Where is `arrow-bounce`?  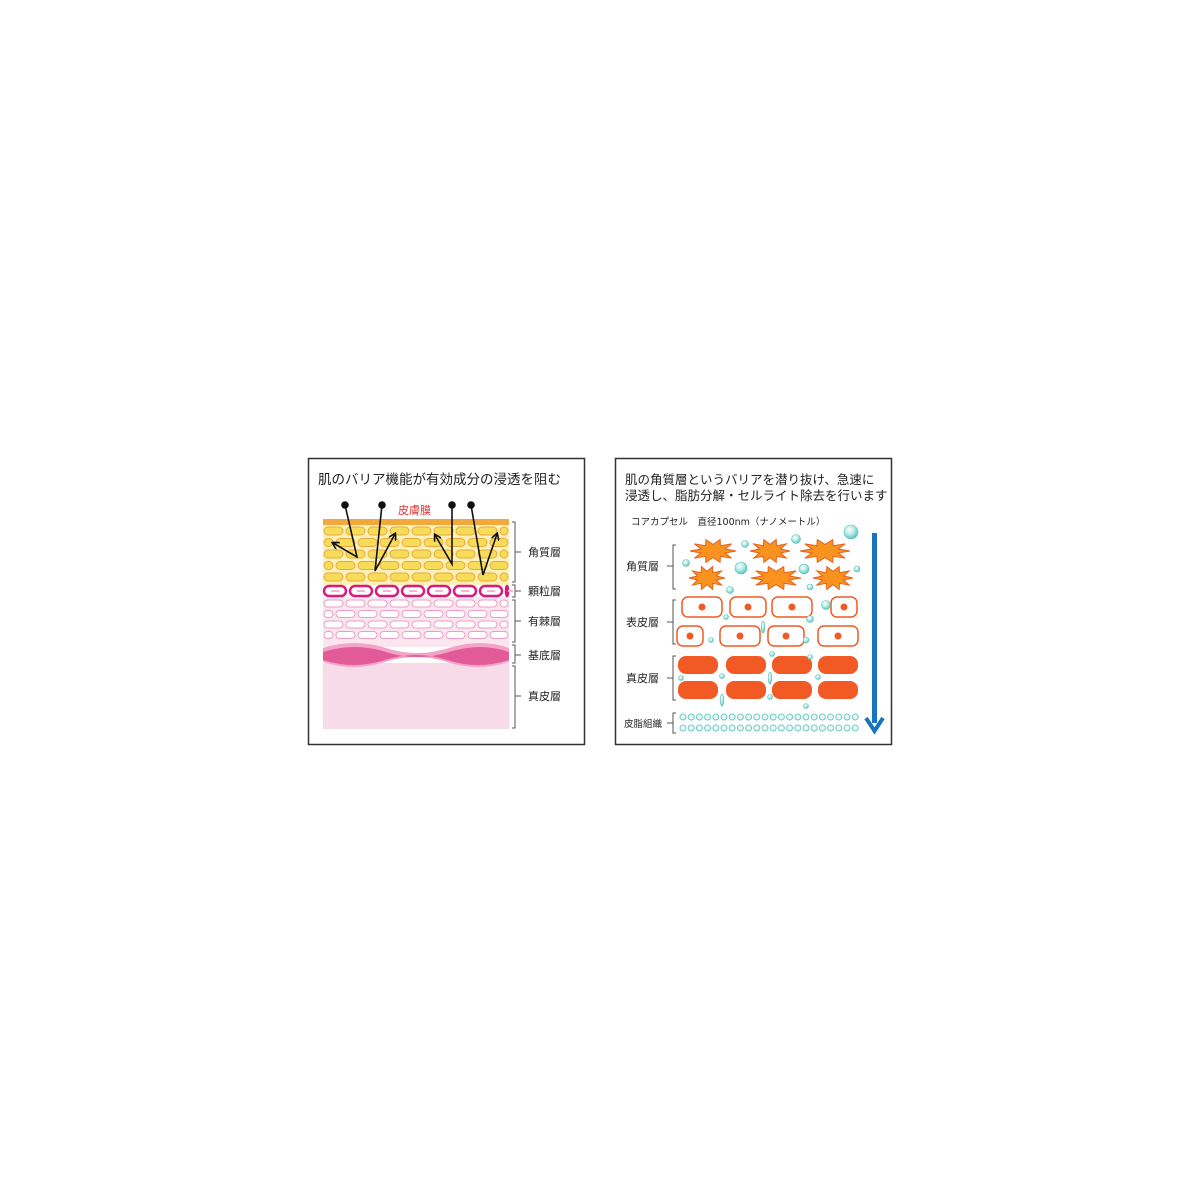
arrow-bounce is located at coordinates (483, 540).